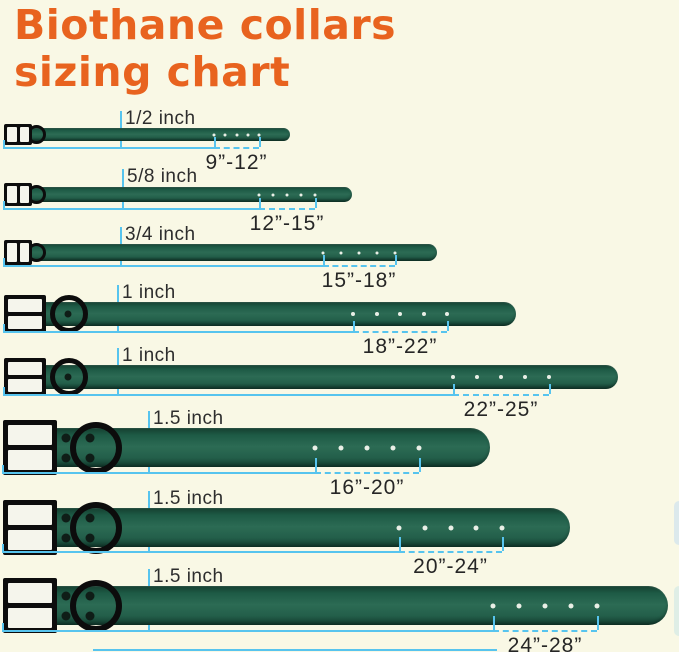 The image size is (679, 652). I want to click on page-title: Biothane collars sizing chart, so click(205, 49).